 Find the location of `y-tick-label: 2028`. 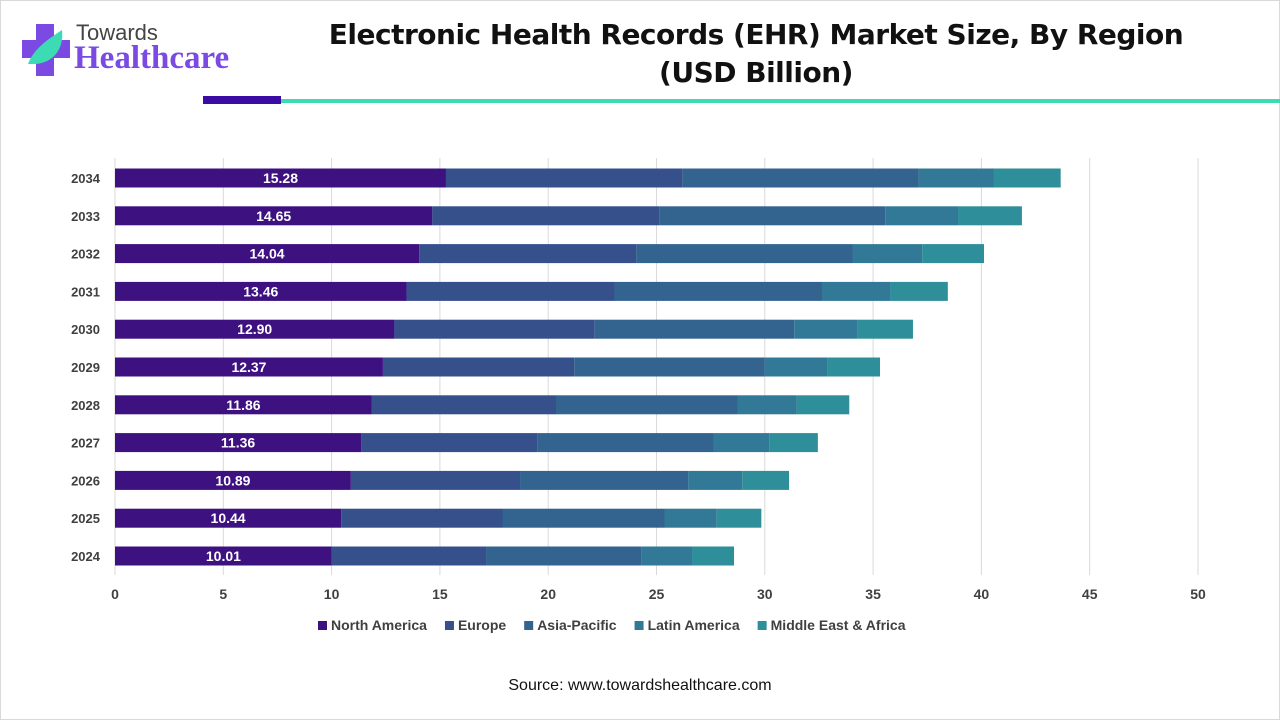

y-tick-label: 2028 is located at coordinates (85, 405).